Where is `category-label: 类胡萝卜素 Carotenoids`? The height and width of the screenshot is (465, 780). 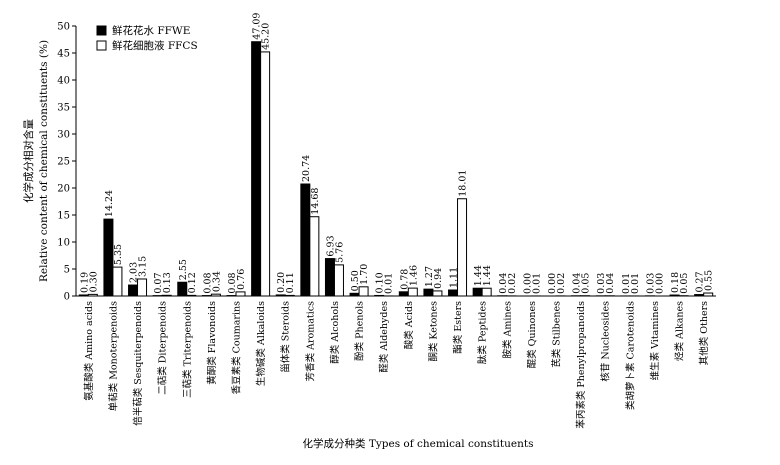
category-label: 类胡萝卜素 Carotenoids is located at coordinates (630, 355).